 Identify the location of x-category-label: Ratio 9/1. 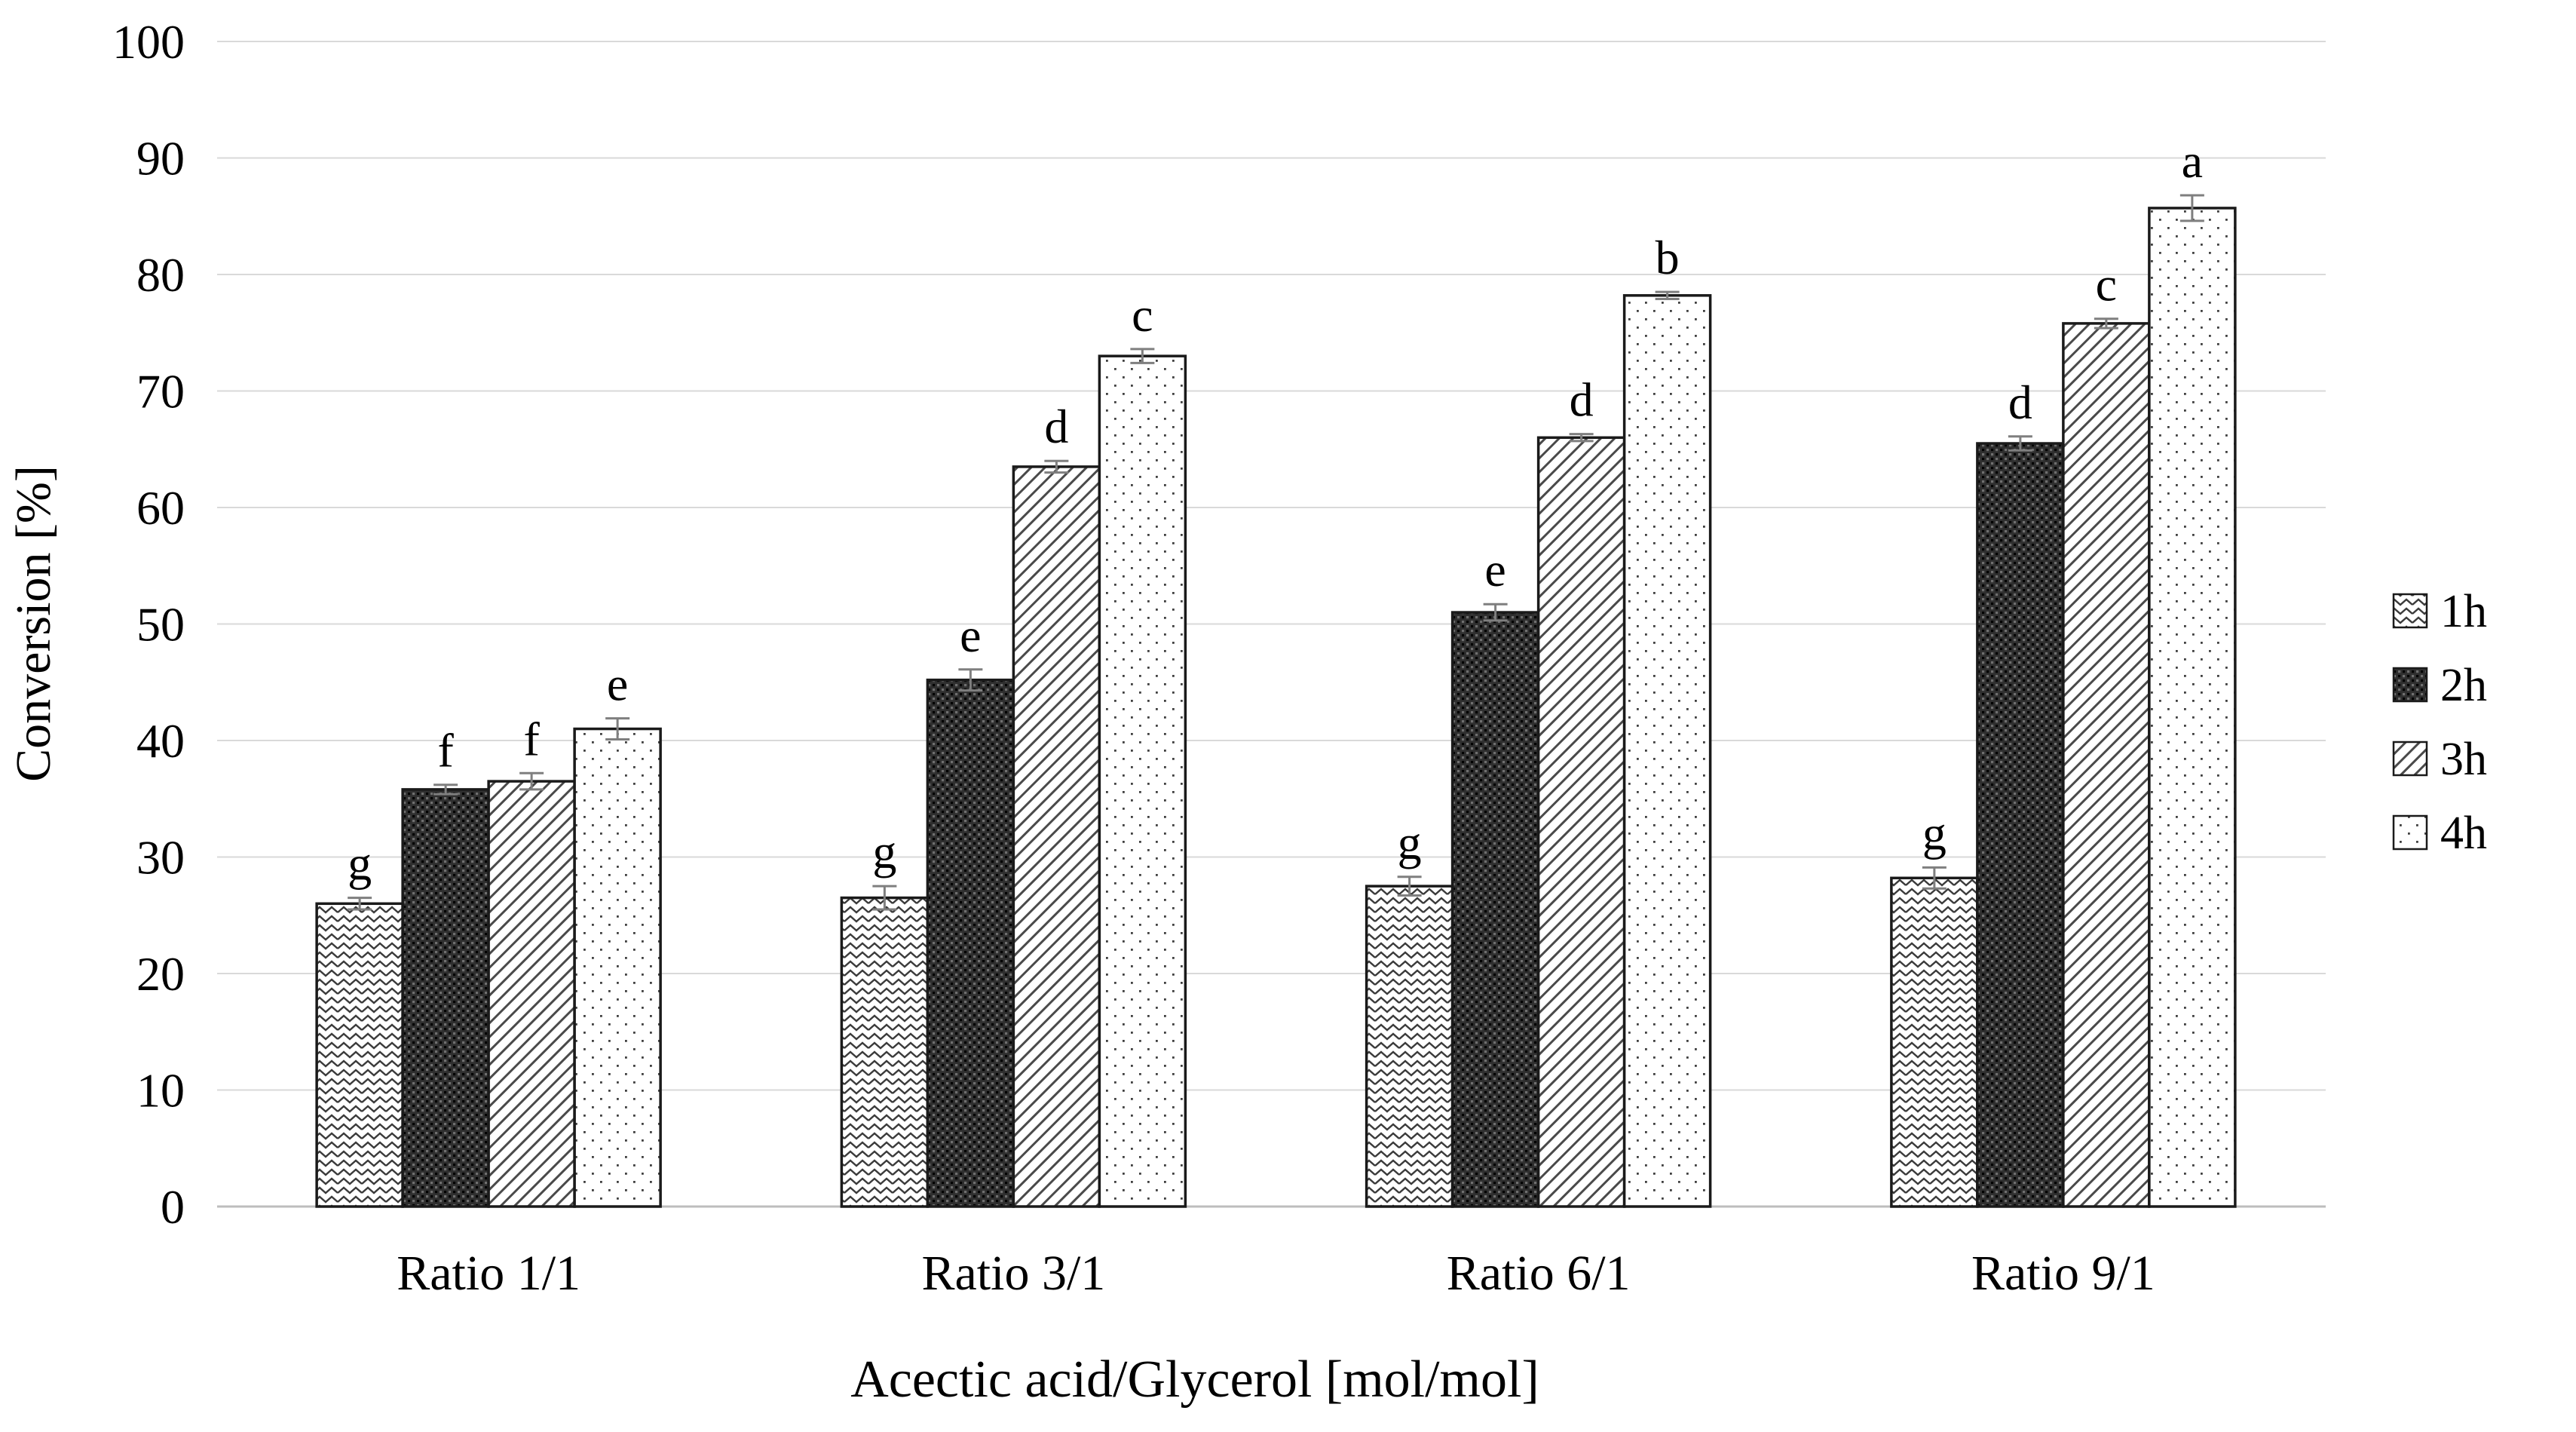
(2063, 1273).